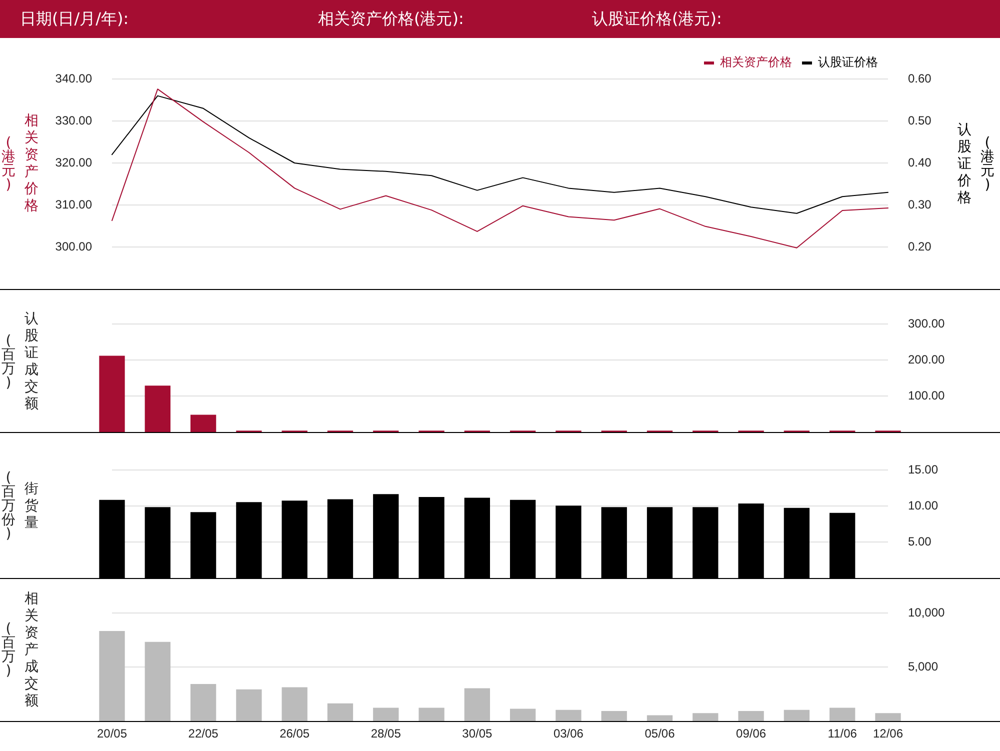 This screenshot has width=1000, height=751. What do you see at coordinates (920, 204) in the screenshot?
I see `y2-tick-label: 0.30` at bounding box center [920, 204].